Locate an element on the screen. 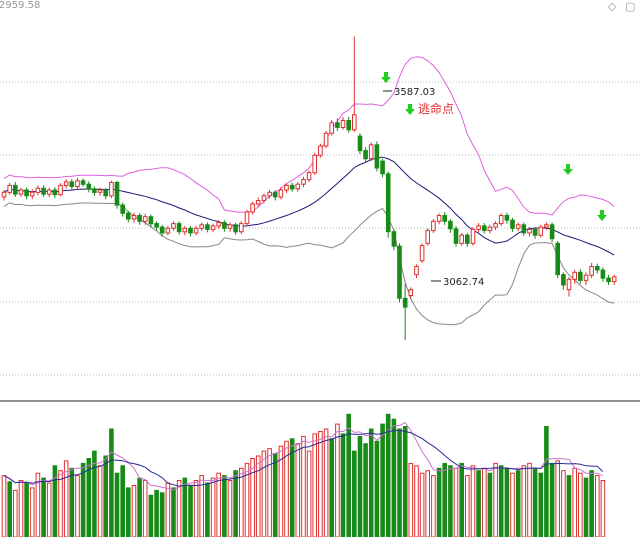  volume-ma-lines is located at coordinates (303, 456).